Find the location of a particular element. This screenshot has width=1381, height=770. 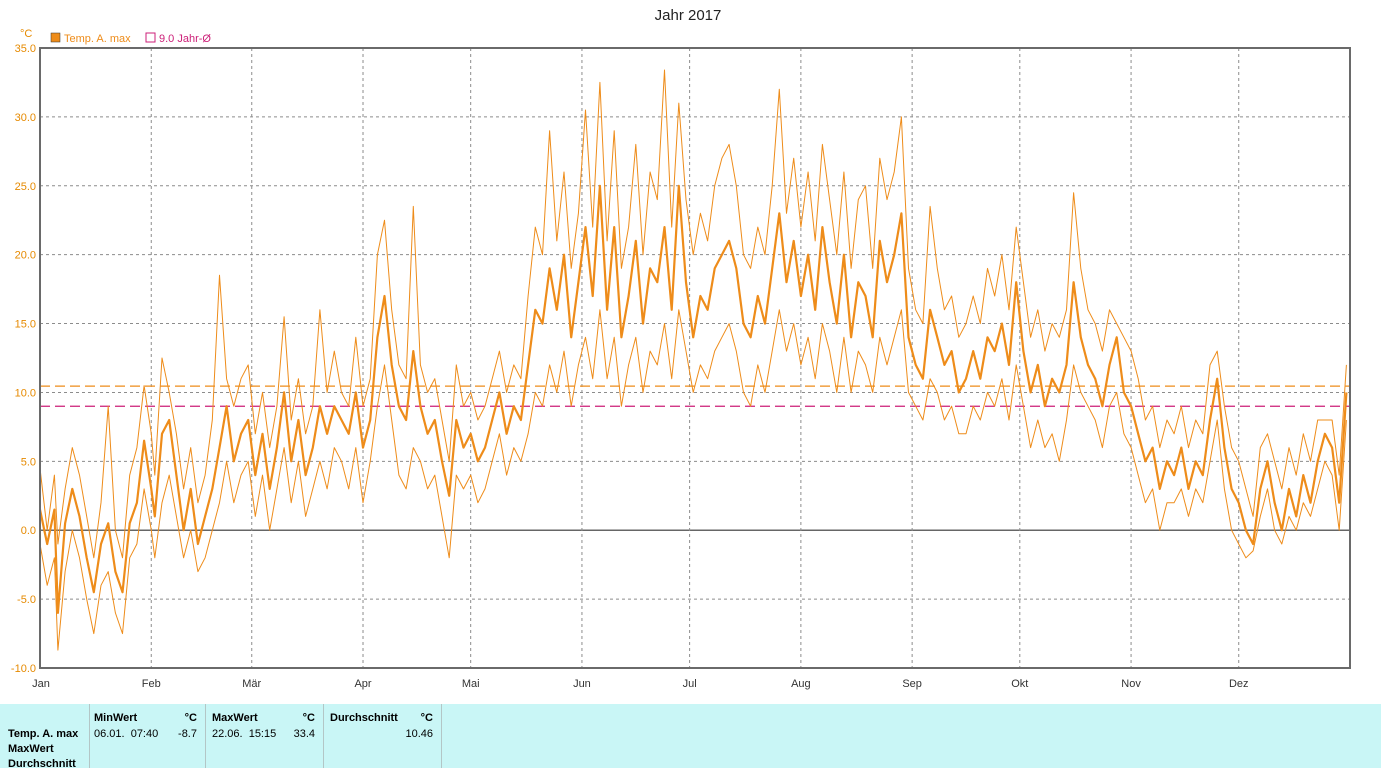

y-tick-label: -10.0 is located at coordinates (23, 669).